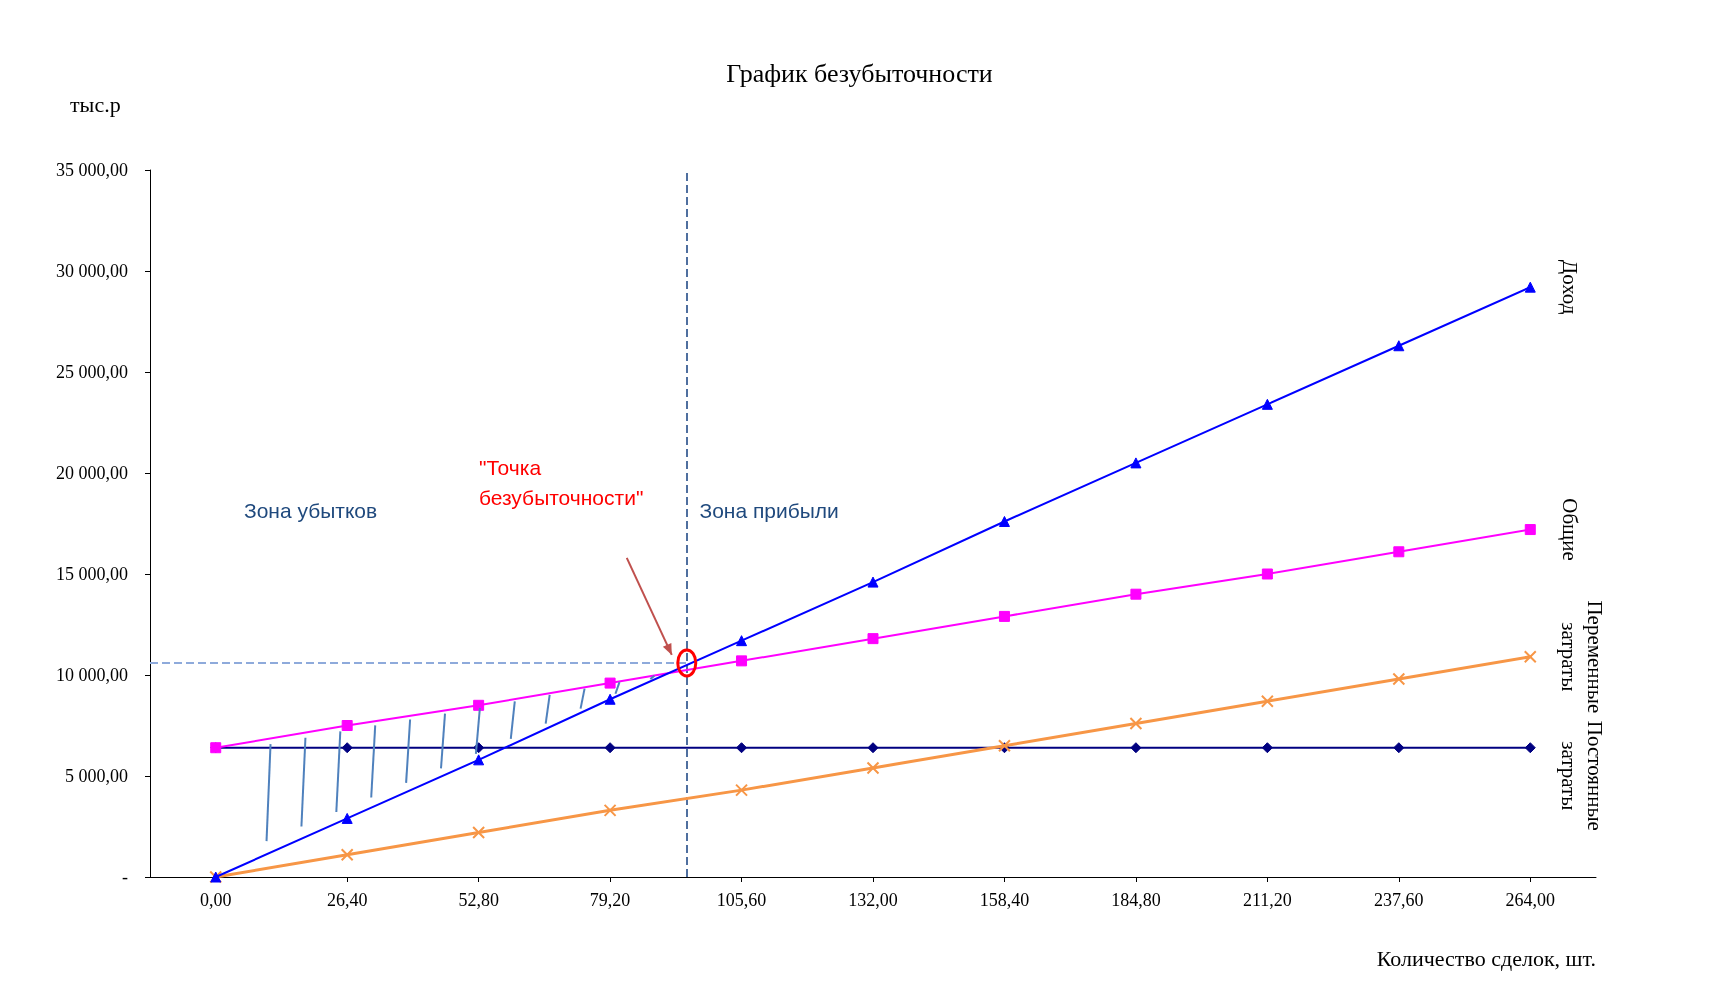  I want to click on x-tick-label: 264,00, so click(1530, 900).